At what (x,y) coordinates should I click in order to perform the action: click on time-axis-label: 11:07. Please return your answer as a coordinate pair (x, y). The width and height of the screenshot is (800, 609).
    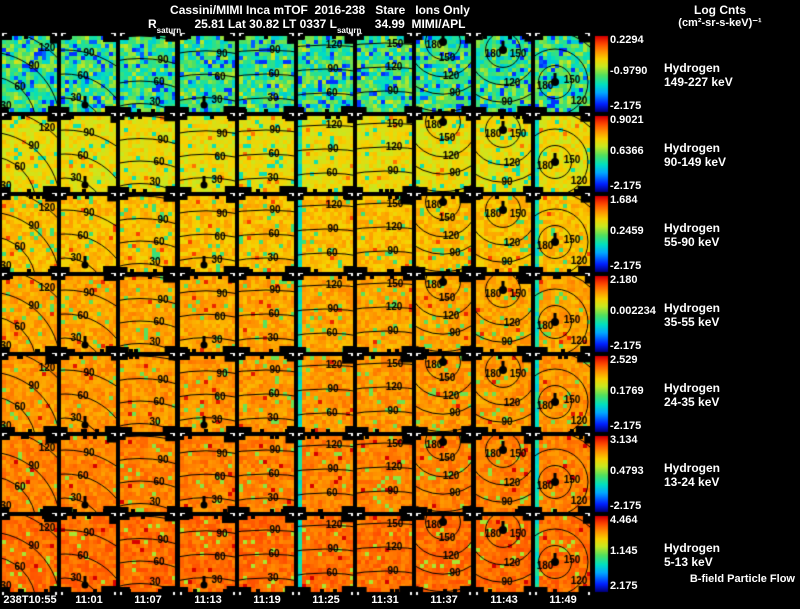
    Looking at the image, I should click on (148, 600).